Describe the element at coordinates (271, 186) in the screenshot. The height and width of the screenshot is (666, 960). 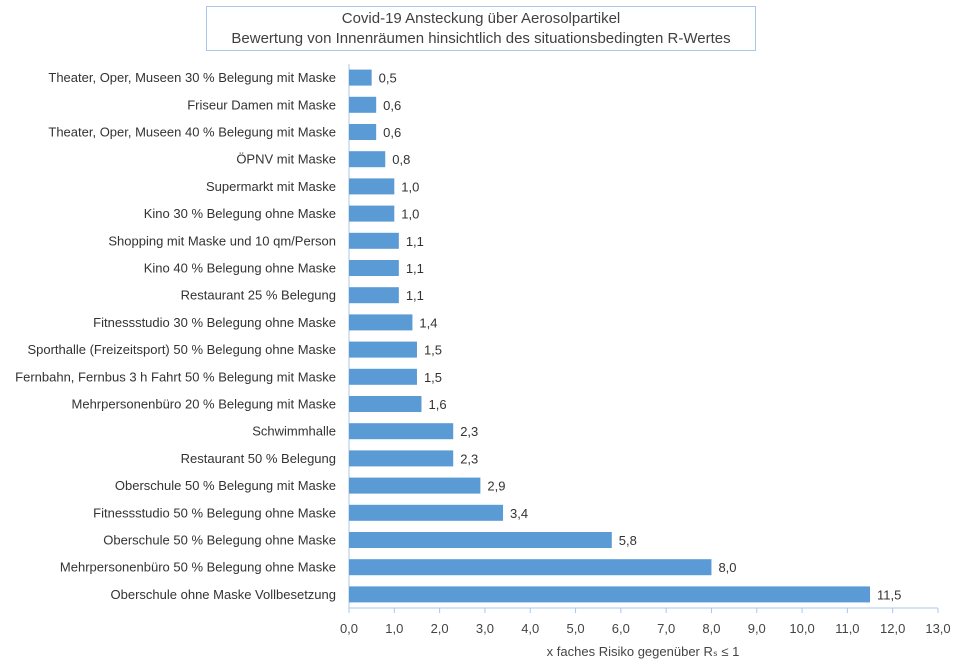
I see `category-label: Supermarkt mit Maske` at that location.